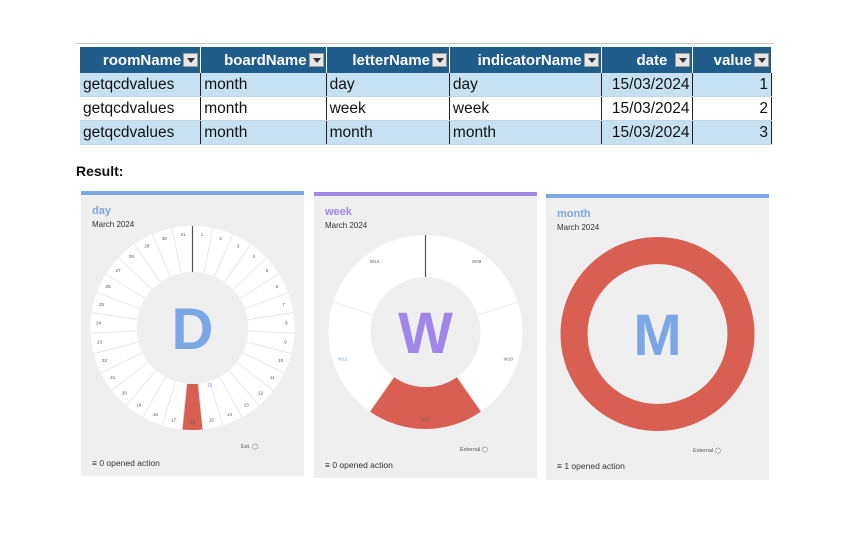  I want to click on column-header-date: date, so click(647, 60).